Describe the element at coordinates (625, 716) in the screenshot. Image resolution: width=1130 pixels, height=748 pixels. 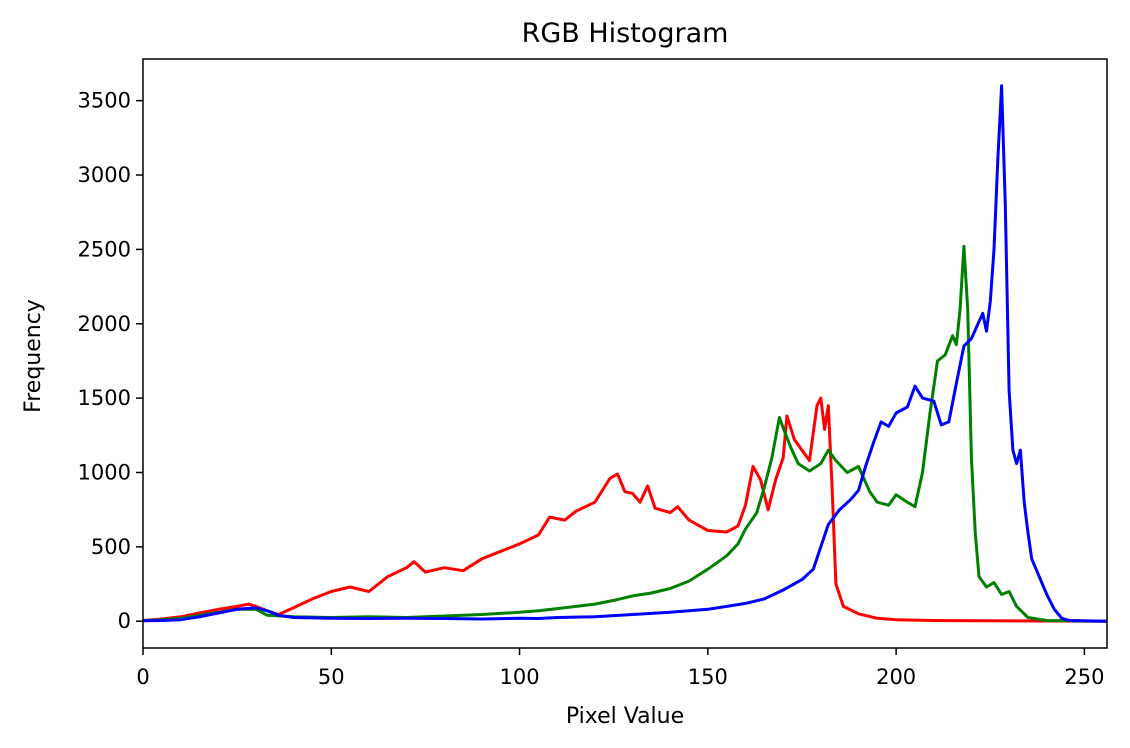
I see `x-axis-label: Pixel Value` at that location.